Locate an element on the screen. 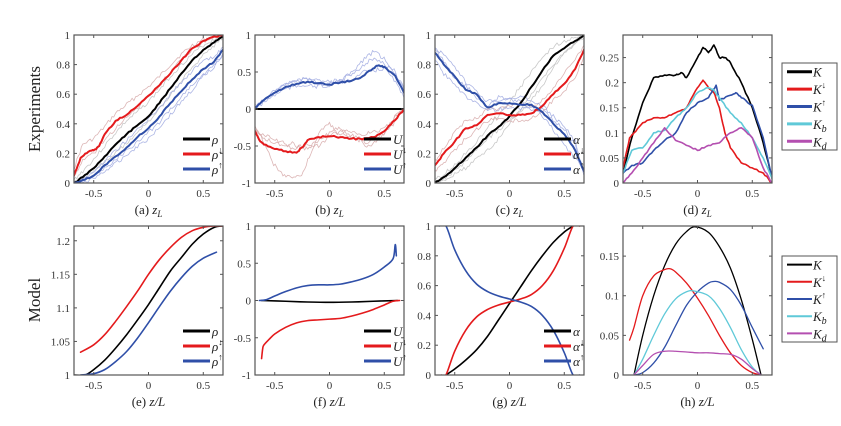 This screenshot has width=841, height=426. y-tick-label: 0.2 is located at coordinates (63, 154).